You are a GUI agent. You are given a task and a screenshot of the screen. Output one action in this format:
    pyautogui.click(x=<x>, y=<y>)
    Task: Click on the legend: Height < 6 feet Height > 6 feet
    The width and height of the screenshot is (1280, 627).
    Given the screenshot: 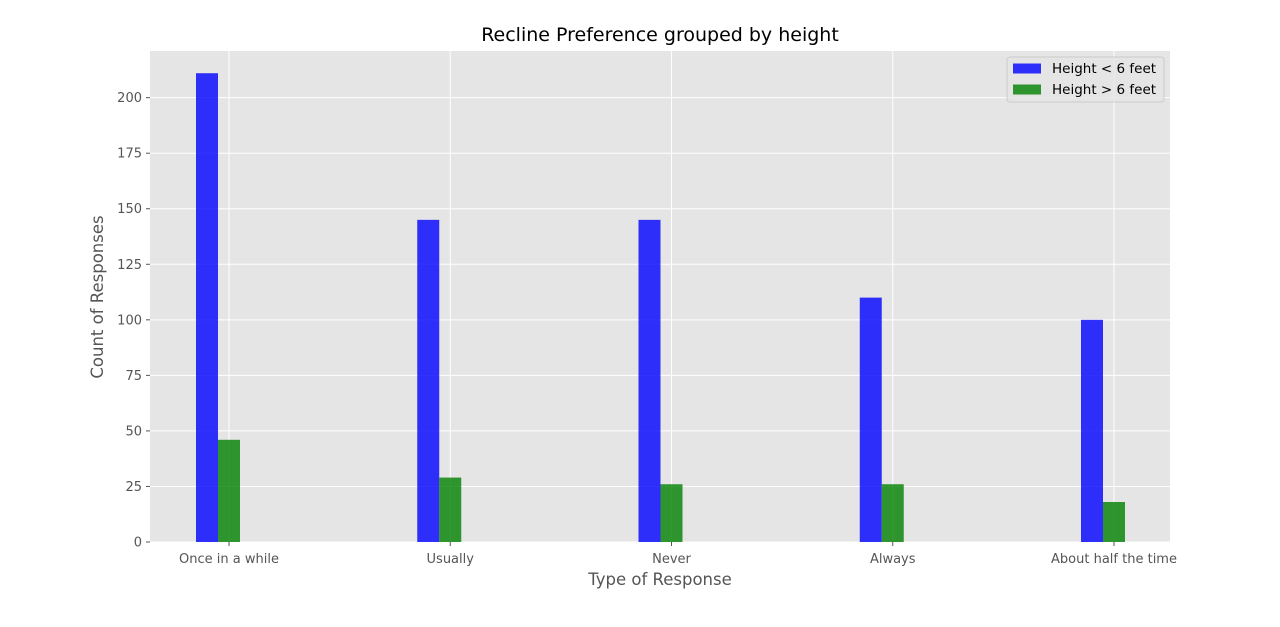 What is the action you would take?
    pyautogui.click(x=1085, y=79)
    